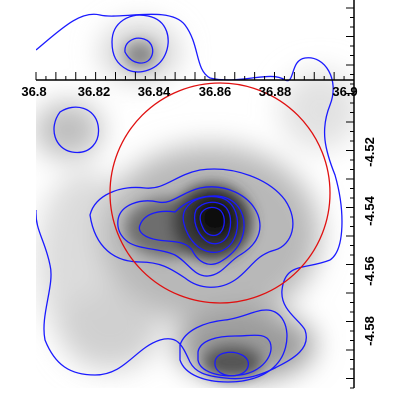 The height and width of the screenshot is (407, 409). What do you see at coordinates (369, 331) in the screenshot?
I see `y-tick-label: -4.58` at bounding box center [369, 331].